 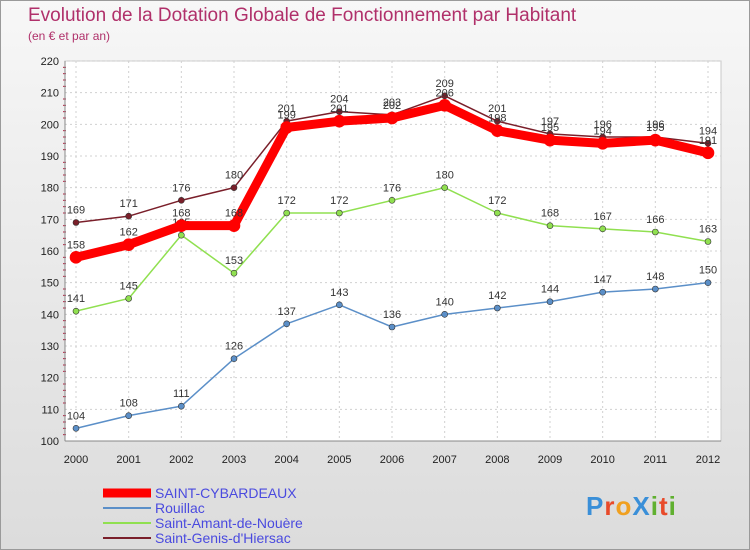 I want to click on data-label: 141, so click(x=76, y=299).